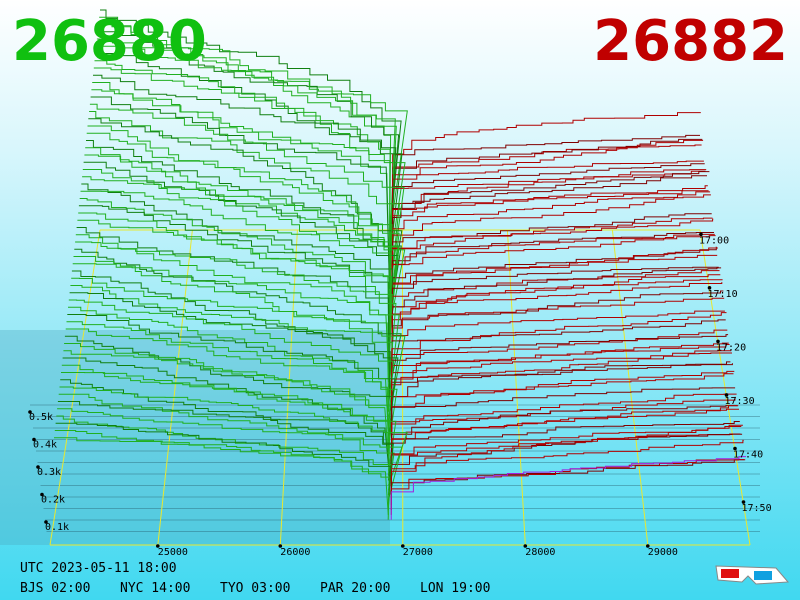 Image resolution: width=800 pixels, height=600 pixels. I want to click on zone-time: NYC 14:00, so click(155, 588).